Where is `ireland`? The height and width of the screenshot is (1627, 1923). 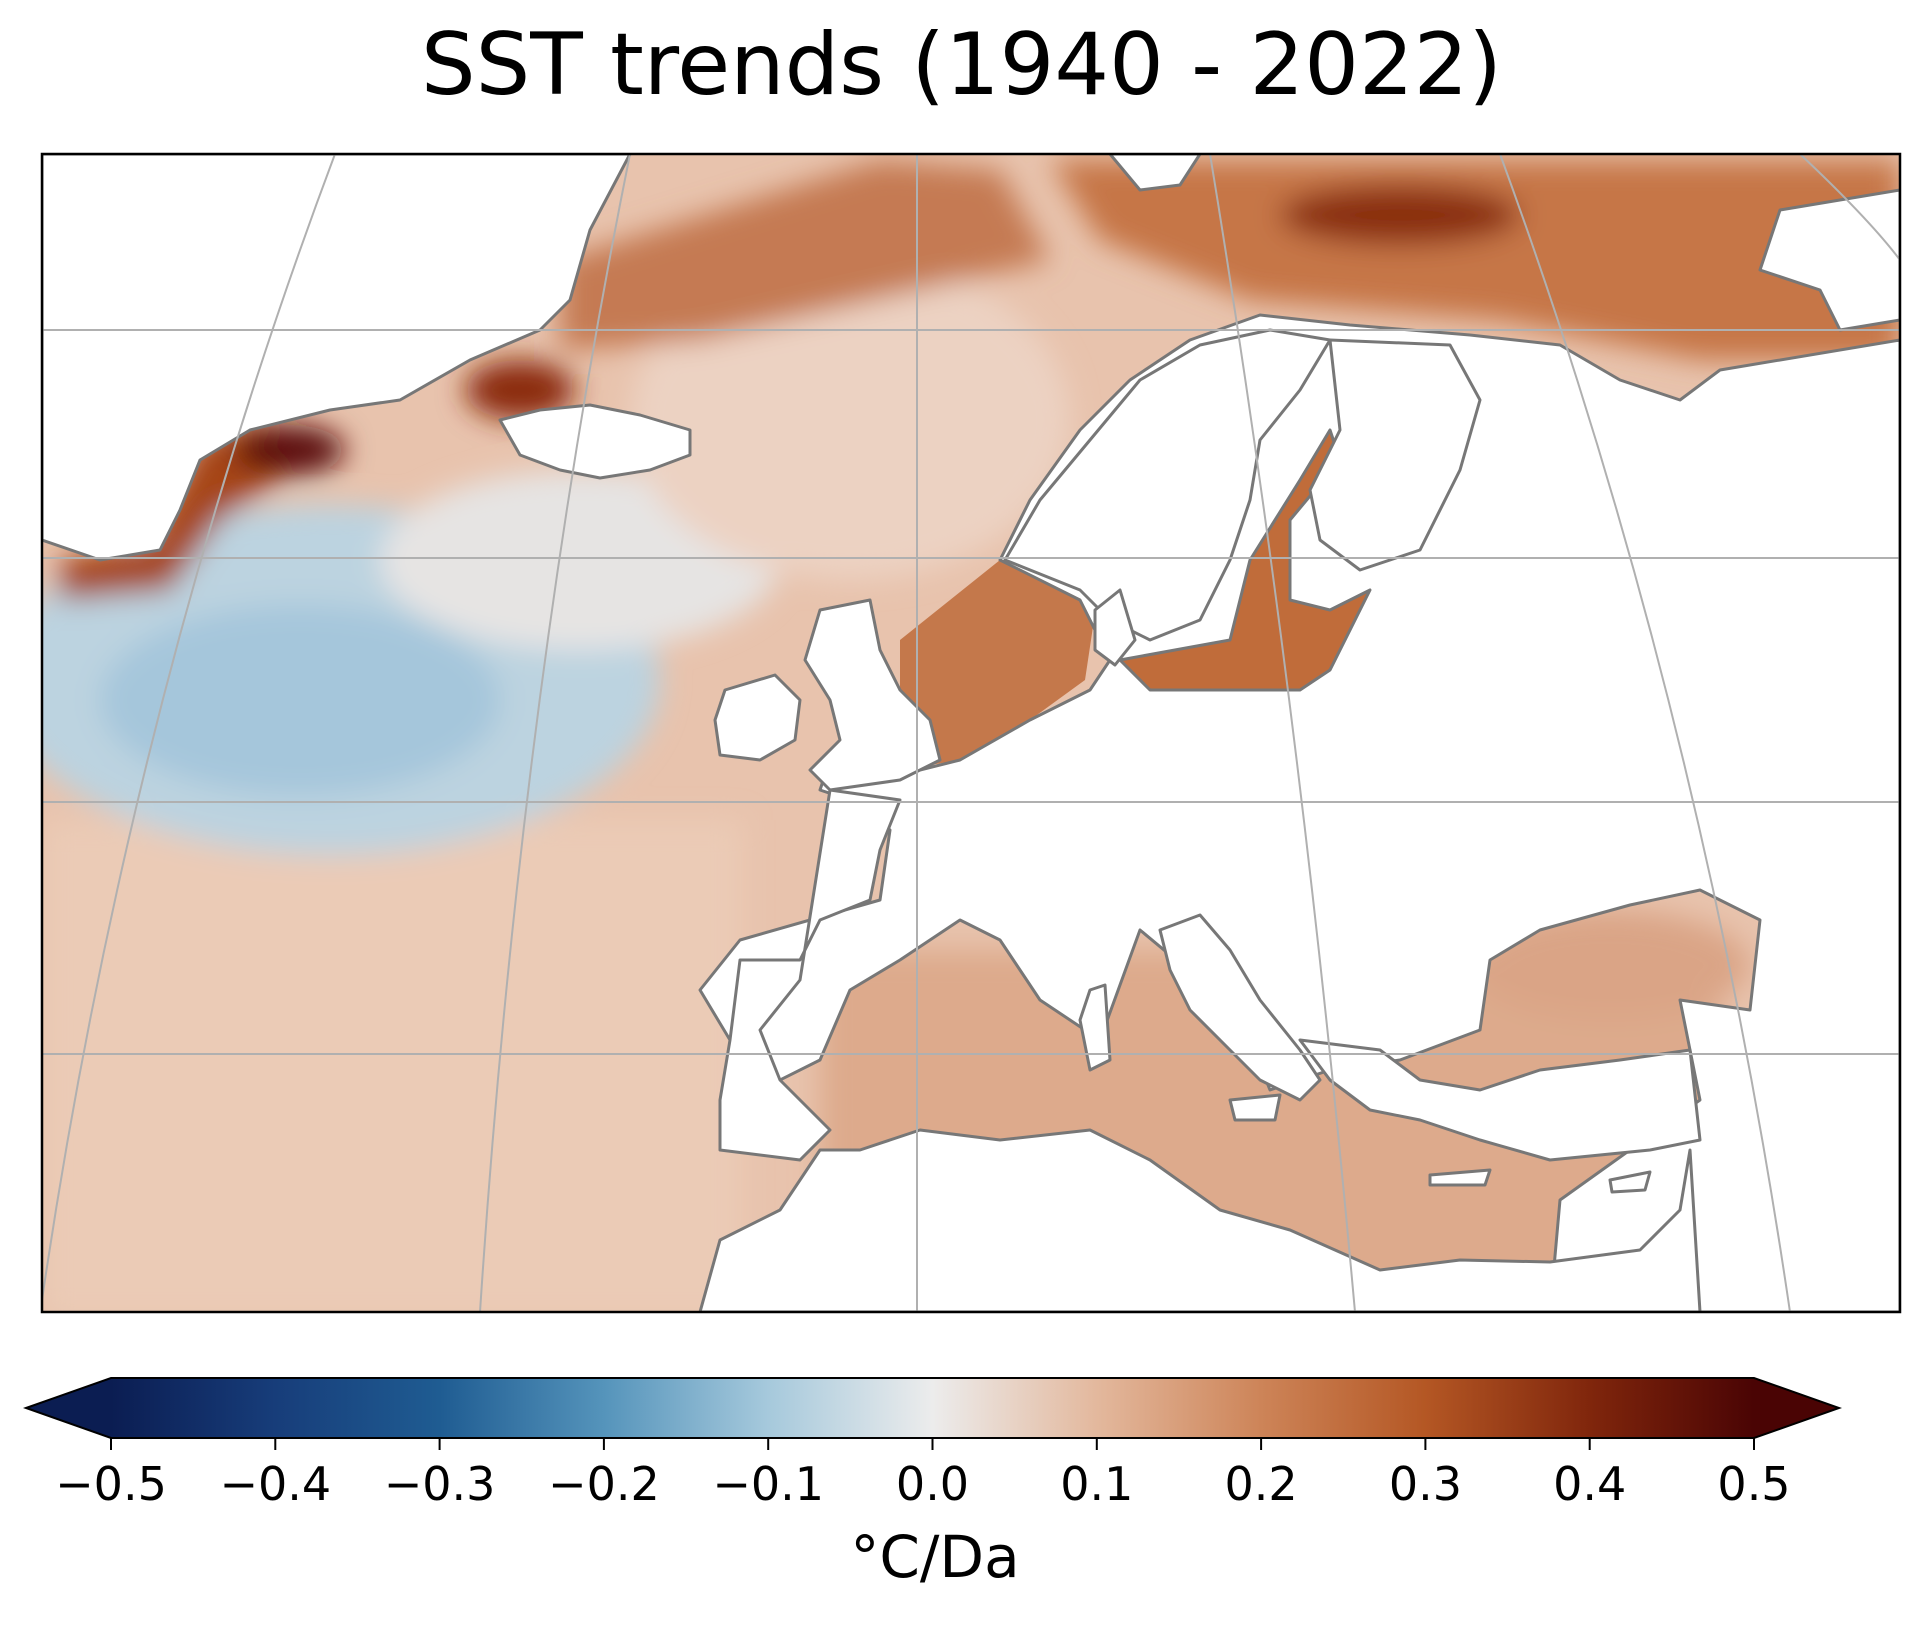 ireland is located at coordinates (757, 717).